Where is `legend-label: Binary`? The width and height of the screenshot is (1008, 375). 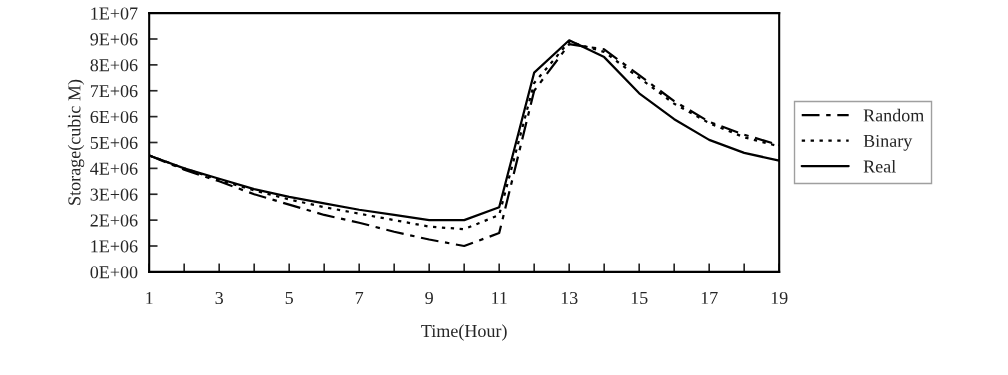 legend-label: Binary is located at coordinates (888, 142).